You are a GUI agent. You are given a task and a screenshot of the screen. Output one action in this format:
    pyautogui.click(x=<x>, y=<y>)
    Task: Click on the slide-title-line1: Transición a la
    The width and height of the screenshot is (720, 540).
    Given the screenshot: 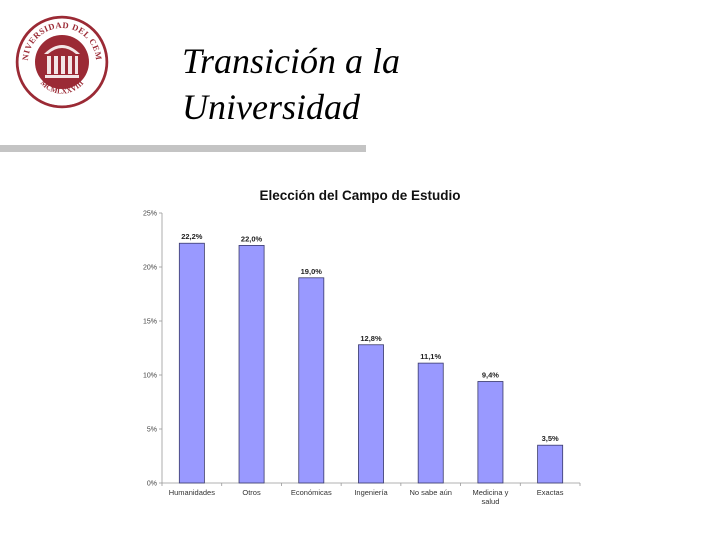 What is the action you would take?
    pyautogui.click(x=291, y=61)
    